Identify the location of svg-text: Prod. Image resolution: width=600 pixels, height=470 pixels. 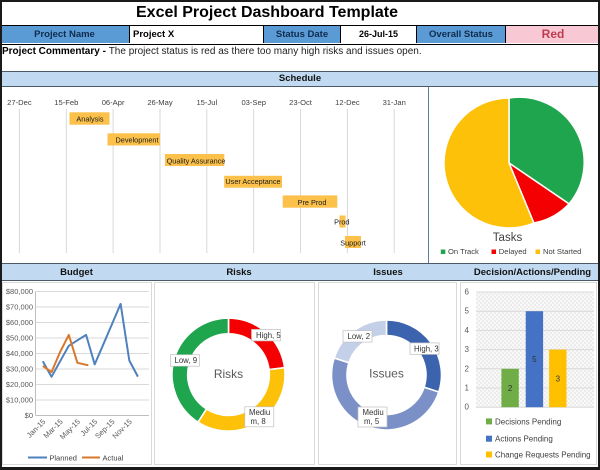
(341, 222).